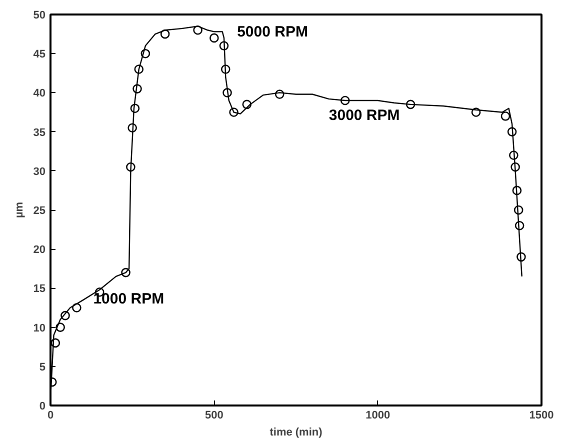  I want to click on y-tick-label: 45, so click(39, 54).